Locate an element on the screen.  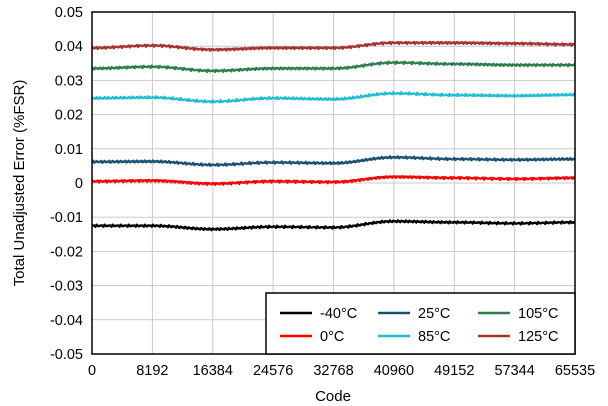
y-tick-label: -0.02 is located at coordinates (66, 252).